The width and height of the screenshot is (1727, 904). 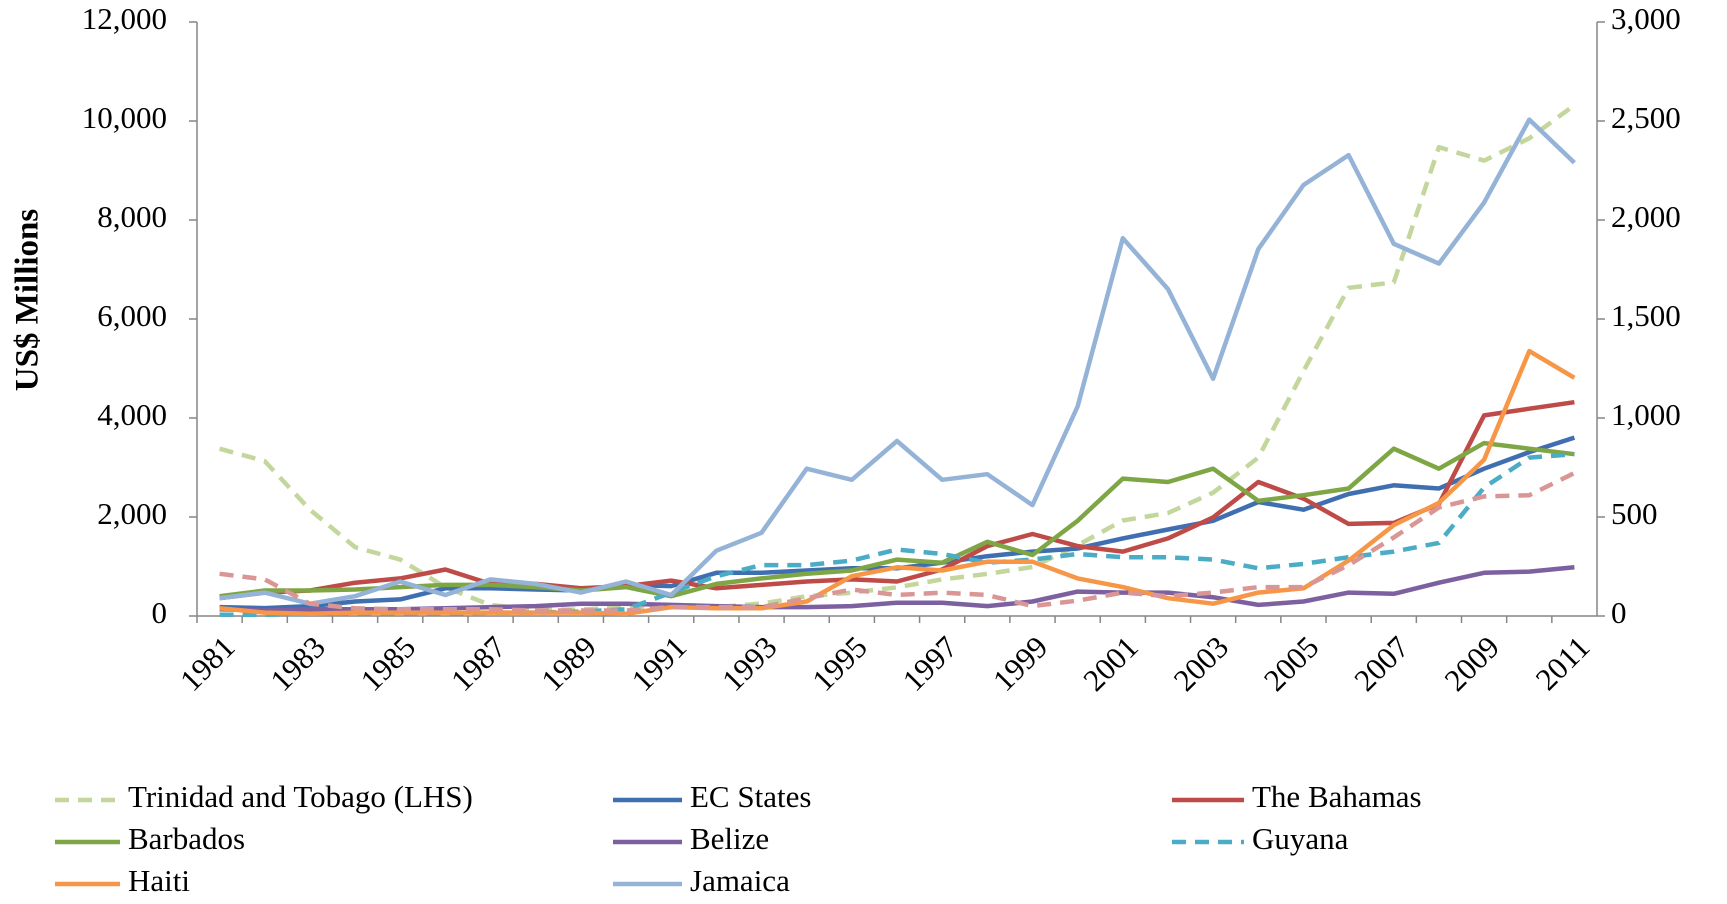 I want to click on y2-tick-label: 1,500, so click(x=1646, y=315).